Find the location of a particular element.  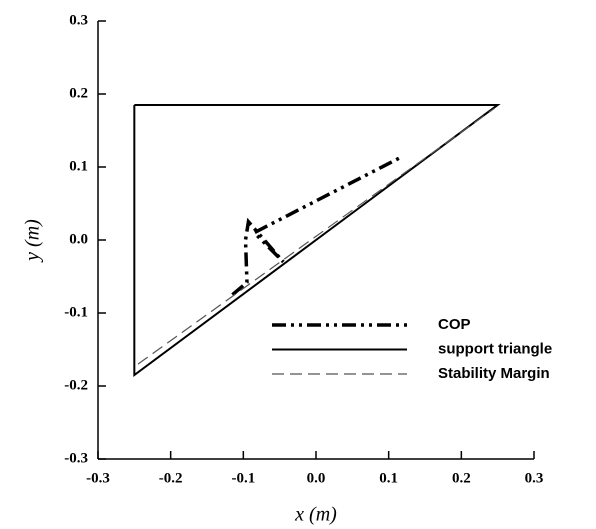

y-axis-label: y (m) is located at coordinates (33, 241).